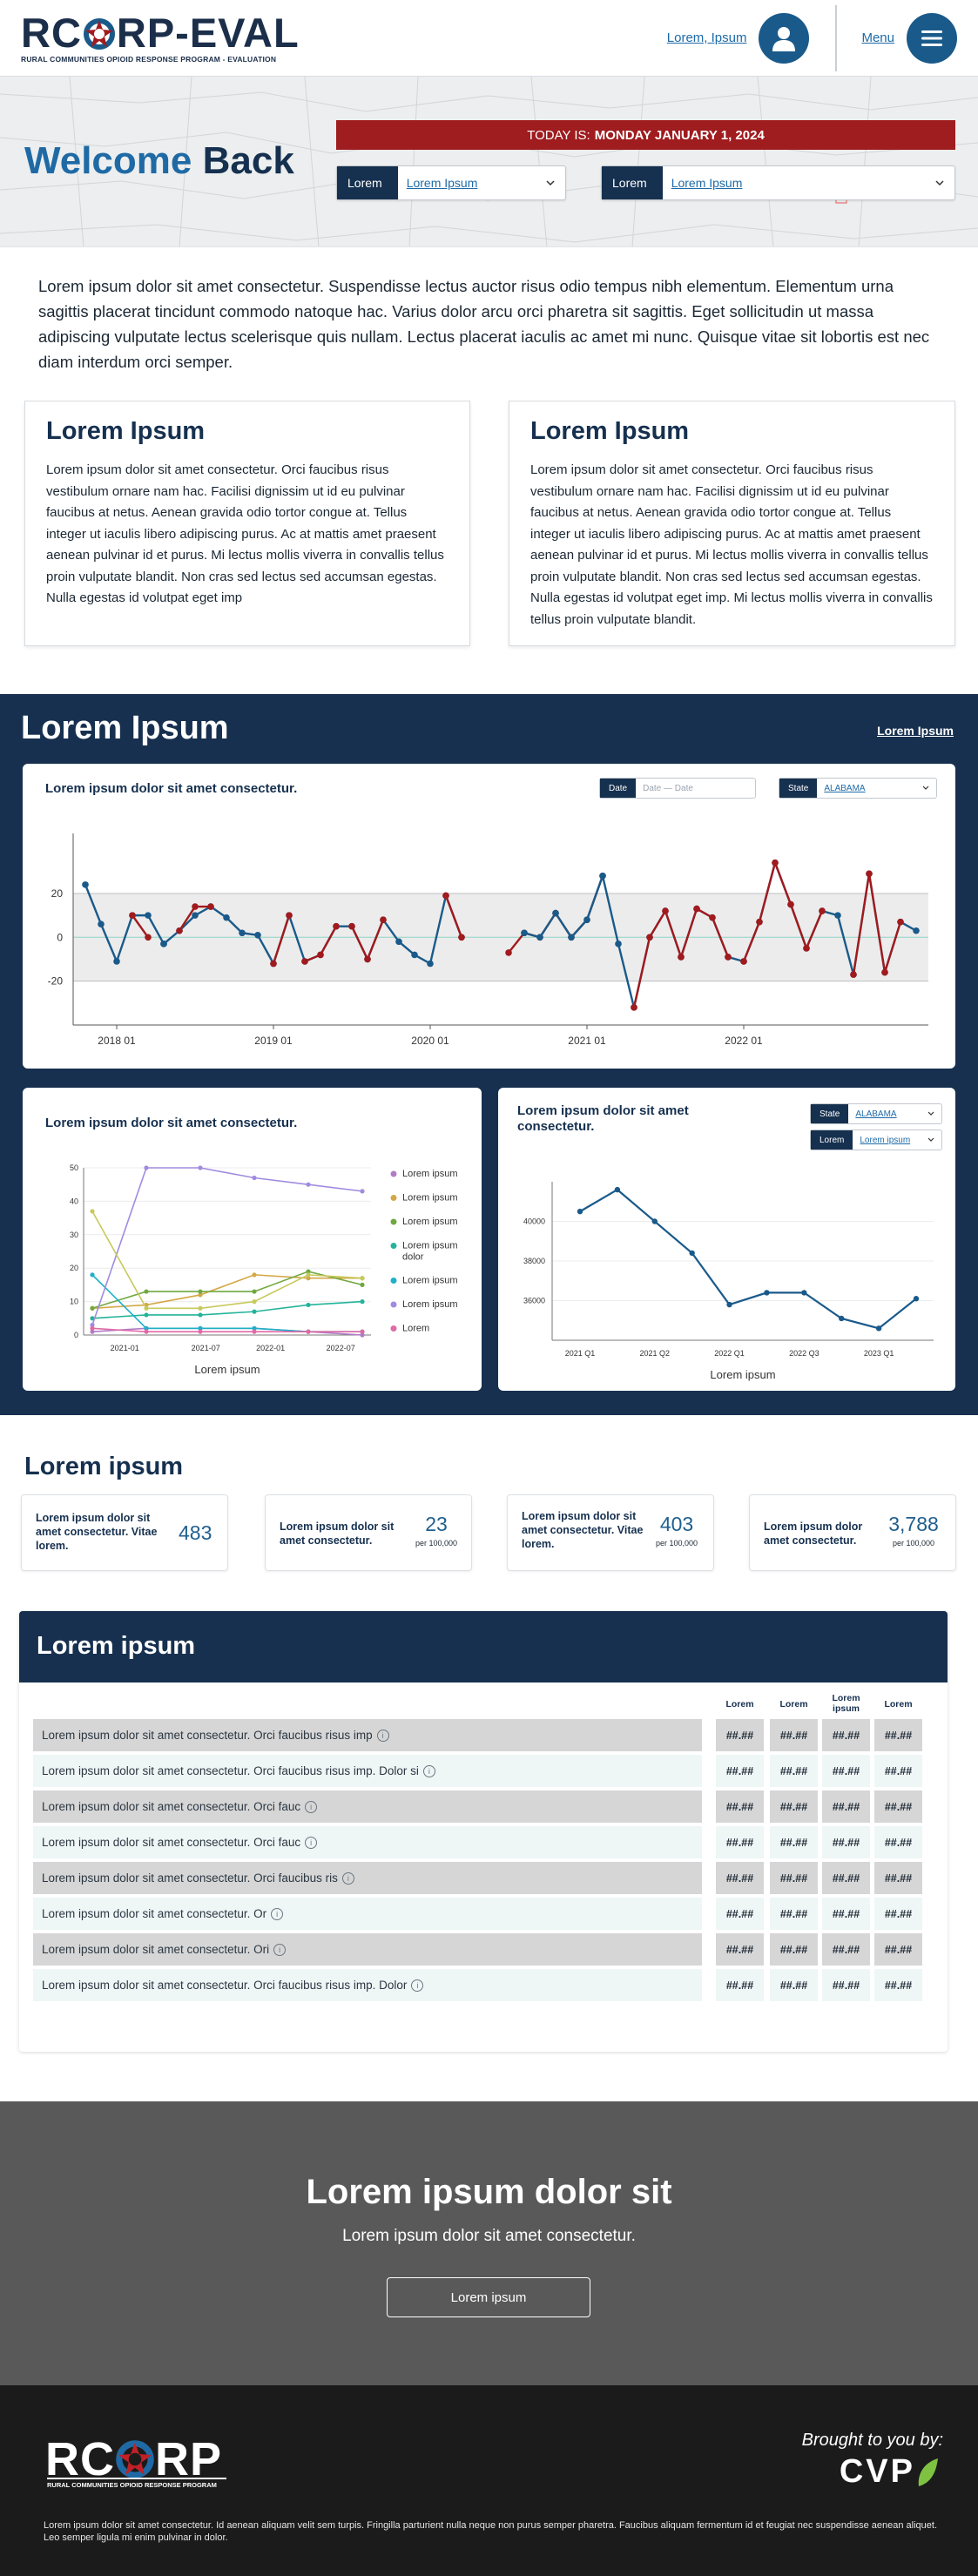 Image resolution: width=978 pixels, height=2576 pixels. Describe the element at coordinates (393, 1246) in the screenshot. I see `chart-2-legend-swatch` at that location.